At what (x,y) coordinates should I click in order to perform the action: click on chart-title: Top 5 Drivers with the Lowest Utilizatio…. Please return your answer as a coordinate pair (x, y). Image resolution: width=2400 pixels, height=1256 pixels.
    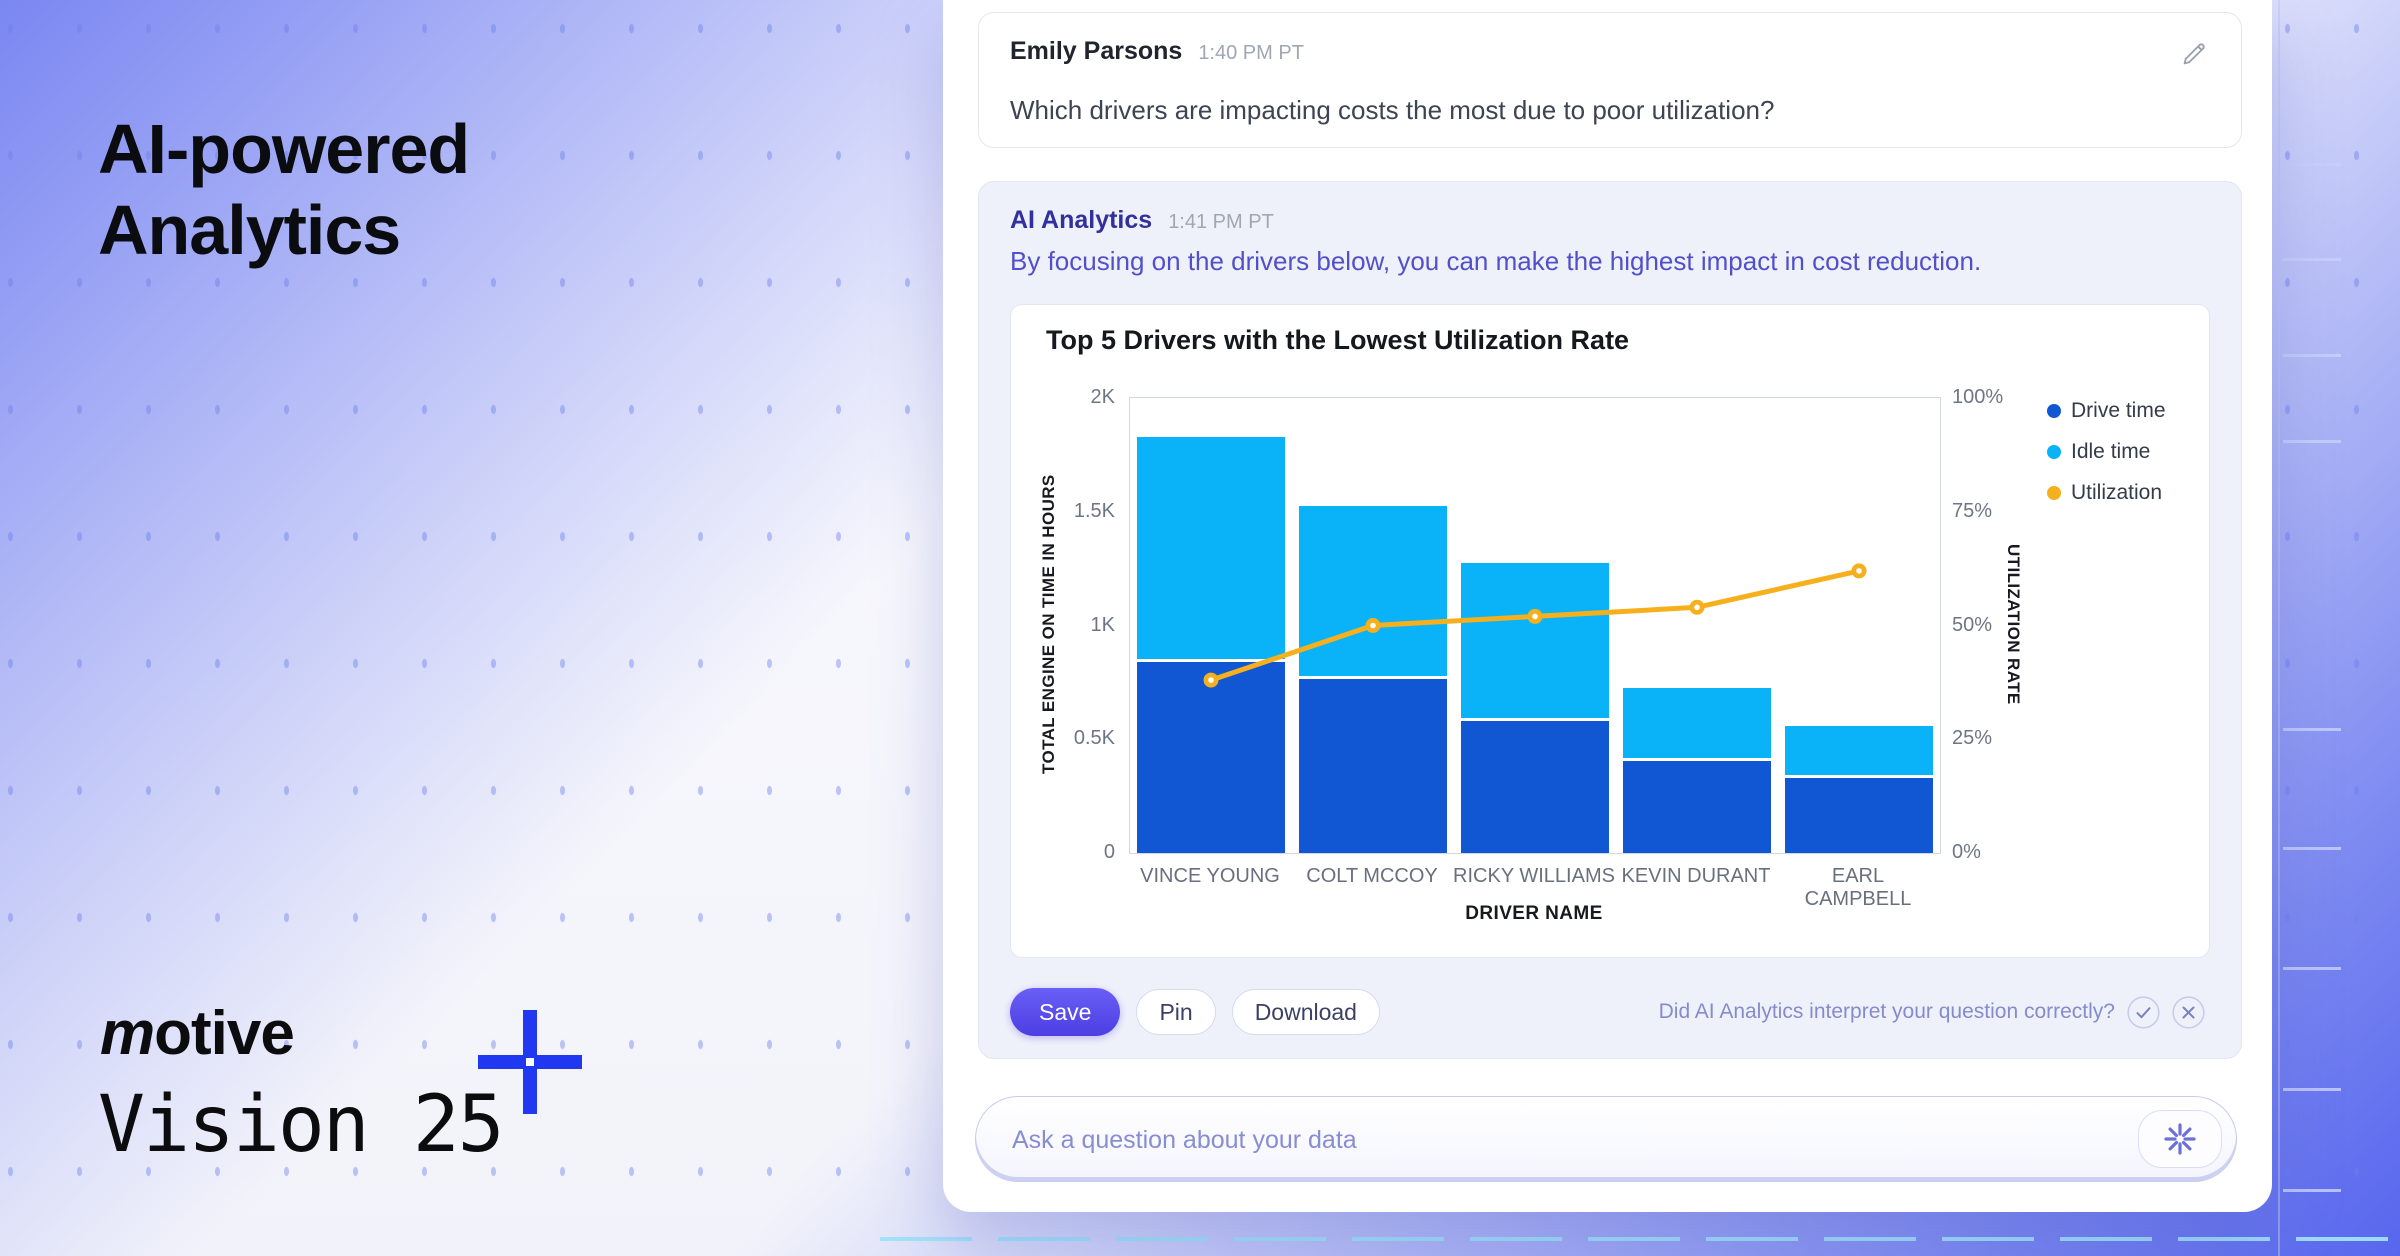
    Looking at the image, I should click on (1338, 340).